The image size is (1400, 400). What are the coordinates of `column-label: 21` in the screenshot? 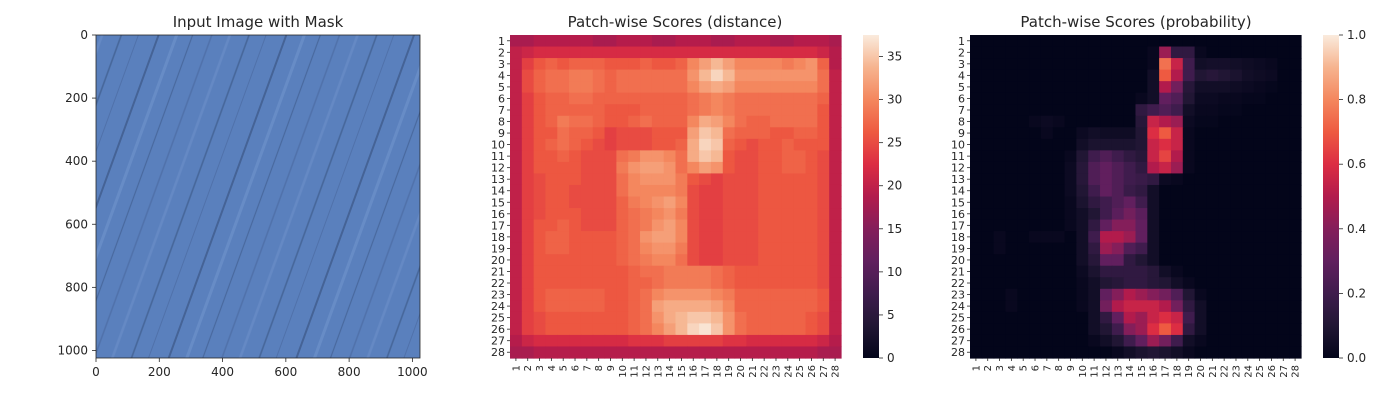 It's located at (1213, 371).